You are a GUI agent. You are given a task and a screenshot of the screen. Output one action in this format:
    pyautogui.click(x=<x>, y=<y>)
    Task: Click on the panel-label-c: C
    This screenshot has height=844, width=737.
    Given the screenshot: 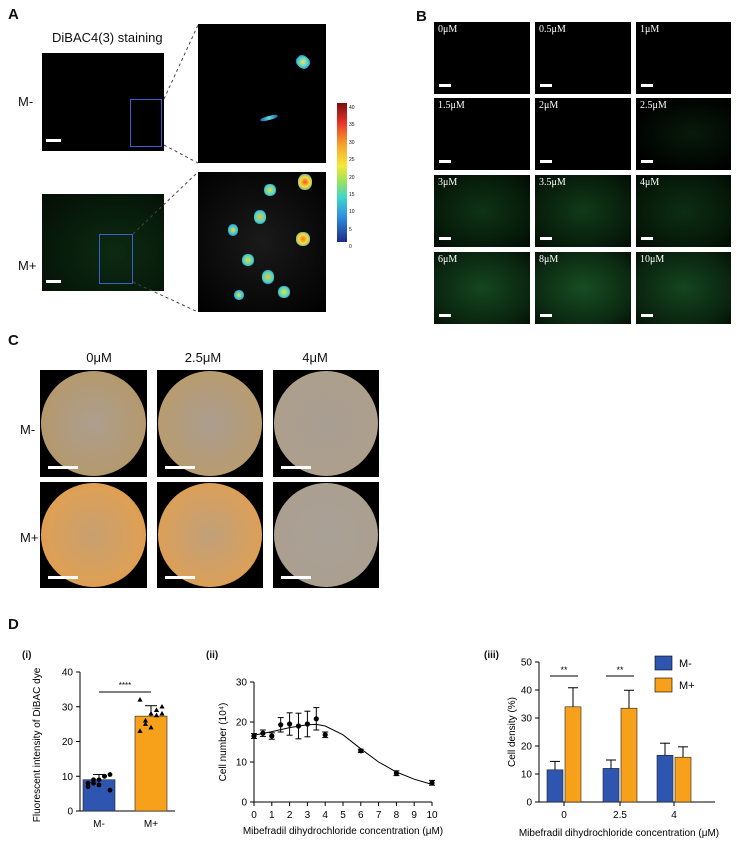 What is the action you would take?
    pyautogui.click(x=13, y=340)
    